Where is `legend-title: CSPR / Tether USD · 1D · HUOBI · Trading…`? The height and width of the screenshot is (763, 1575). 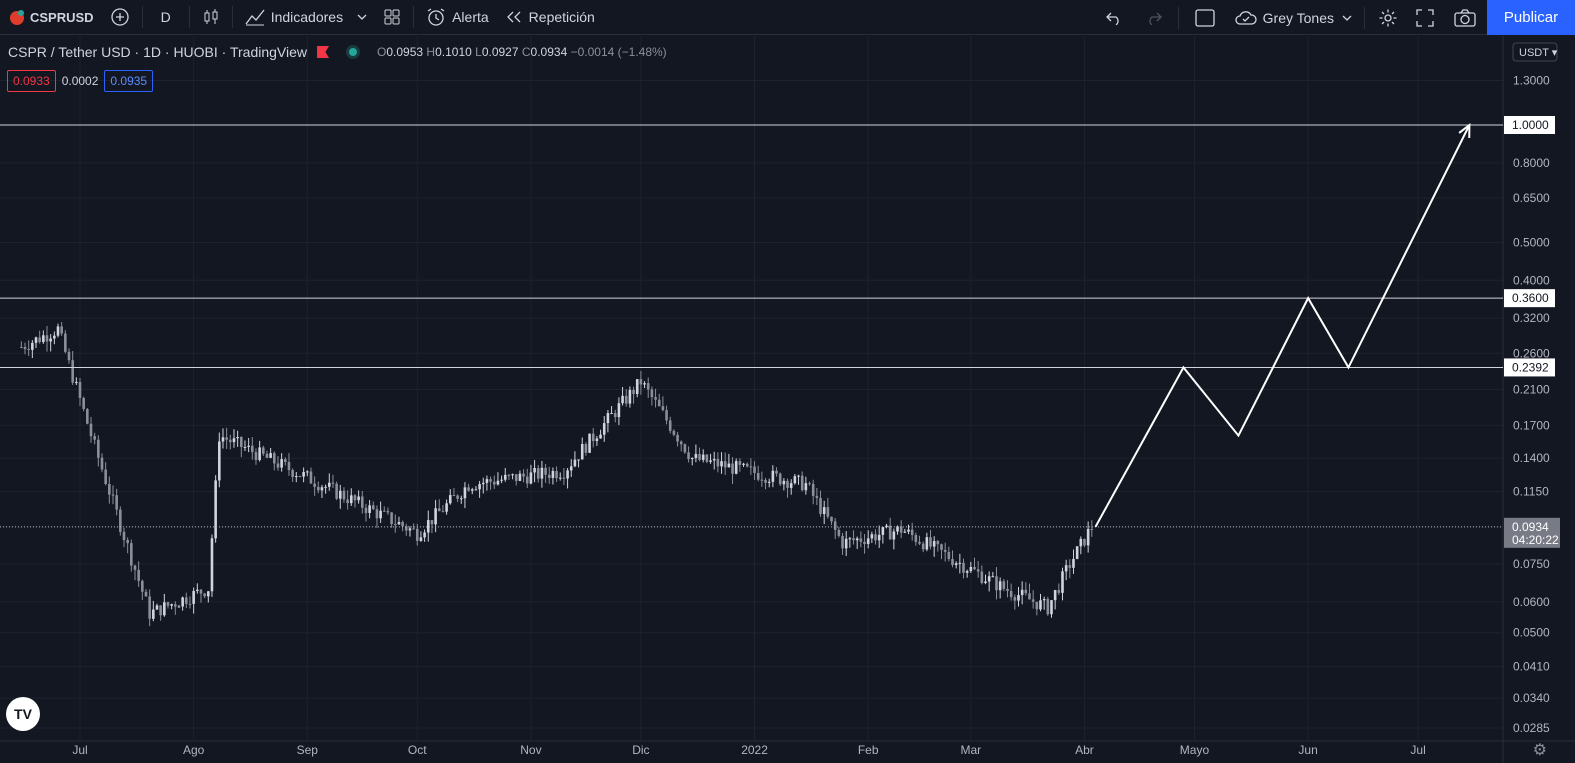 legend-title: CSPR / Tether USD · 1D · HUOBI · Trading… is located at coordinates (158, 52).